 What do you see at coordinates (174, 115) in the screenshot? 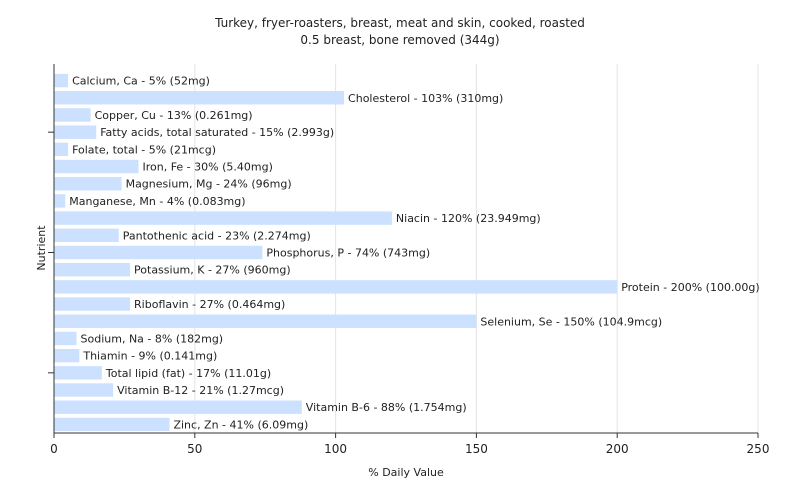
I see `bar-label: Copper, Cu - 13% (0.261mg)` at bounding box center [174, 115].